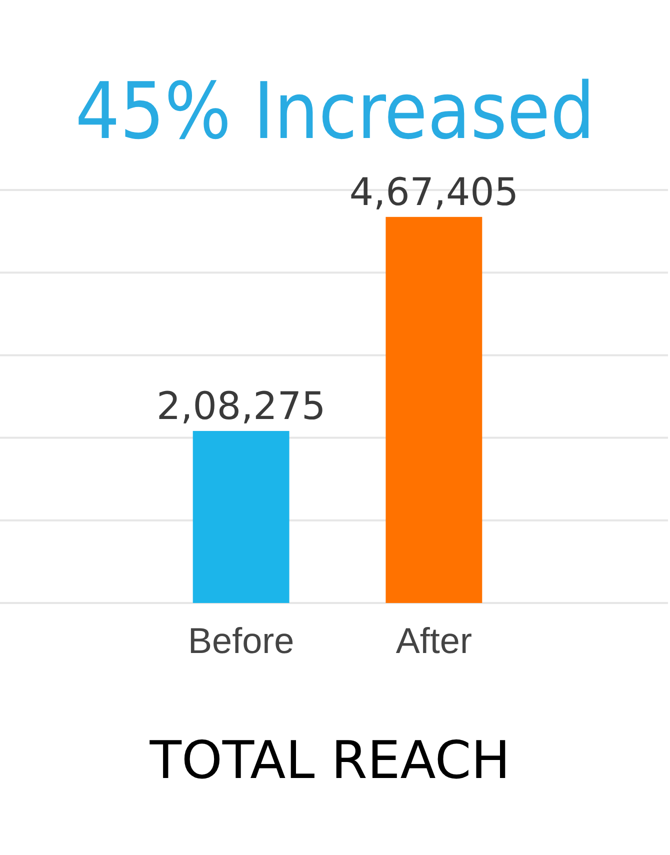 The height and width of the screenshot is (855, 670). What do you see at coordinates (434, 640) in the screenshot?
I see `x-tick-label: After` at bounding box center [434, 640].